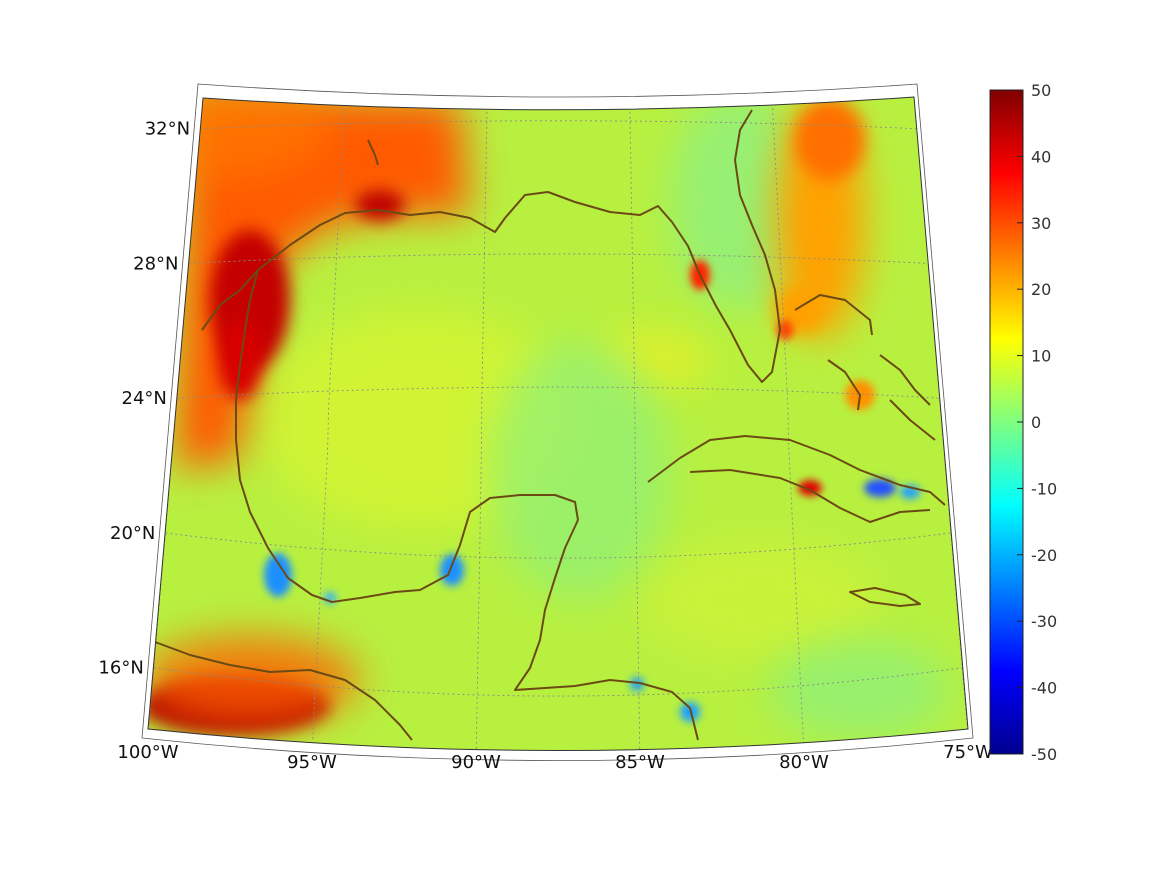  I want to click on longitude-tick-label: 90°W, so click(476, 762).